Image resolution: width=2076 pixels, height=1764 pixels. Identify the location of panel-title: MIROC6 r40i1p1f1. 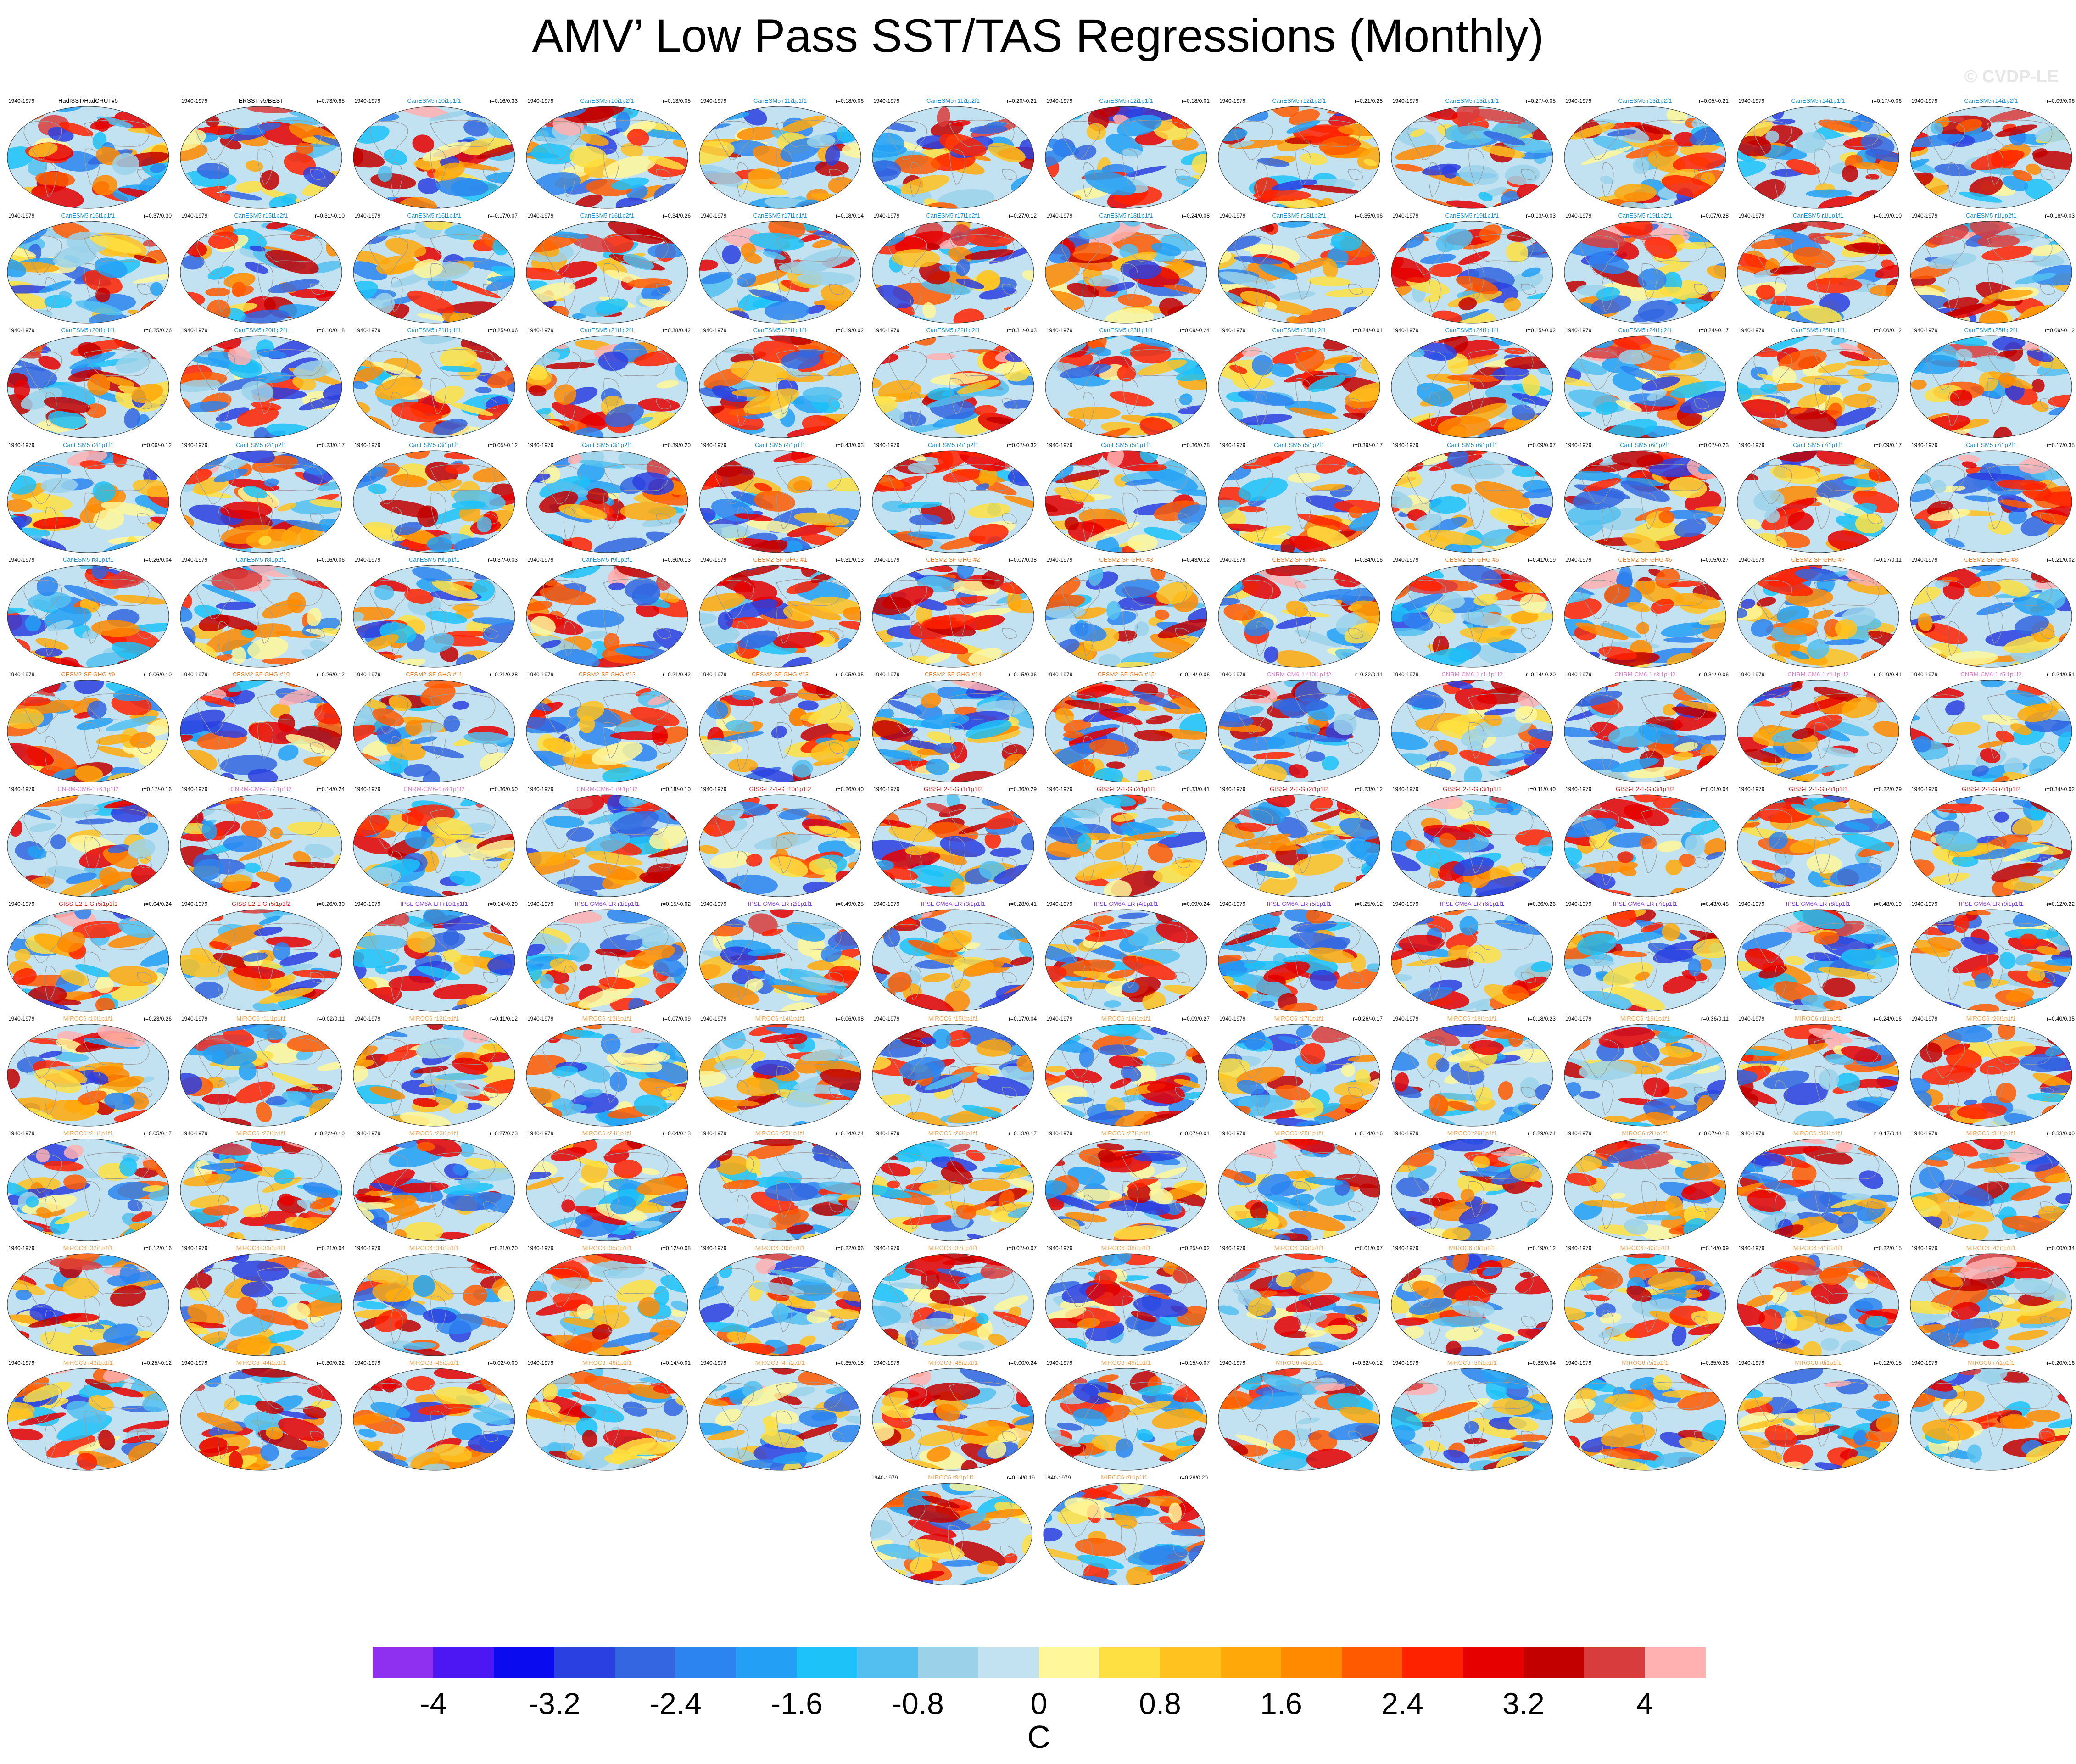
(1645, 1248).